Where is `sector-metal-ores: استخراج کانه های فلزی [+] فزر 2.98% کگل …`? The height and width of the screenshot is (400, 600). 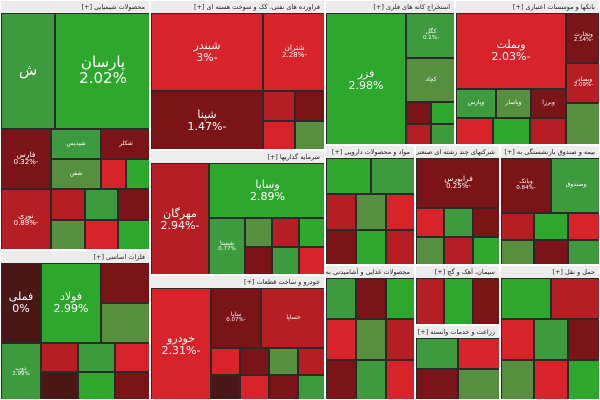
sector-metal-ores: استخراج کانه های فلزی [+] فزر 2.98% کگل … is located at coordinates (390, 72).